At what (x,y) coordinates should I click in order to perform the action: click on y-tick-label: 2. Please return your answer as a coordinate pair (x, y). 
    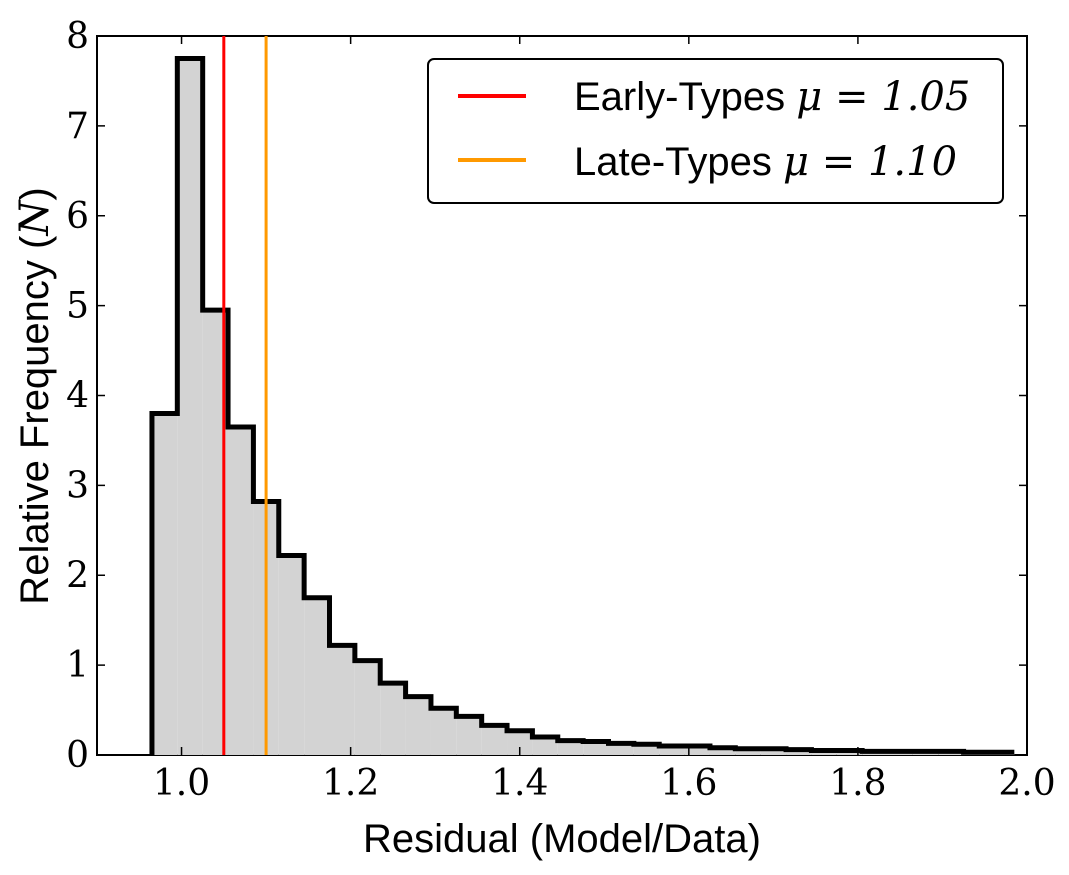
    Looking at the image, I should click on (77, 575).